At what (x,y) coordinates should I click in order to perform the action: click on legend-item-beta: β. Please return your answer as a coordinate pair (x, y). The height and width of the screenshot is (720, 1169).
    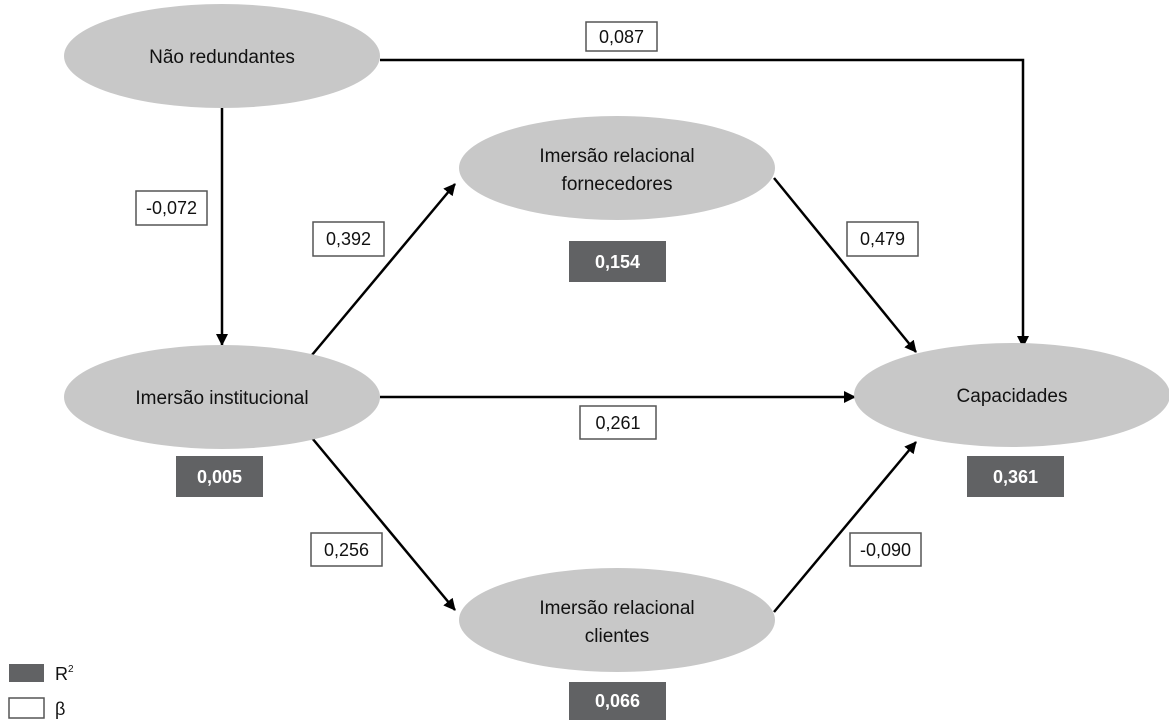
    Looking at the image, I should click on (36, 708).